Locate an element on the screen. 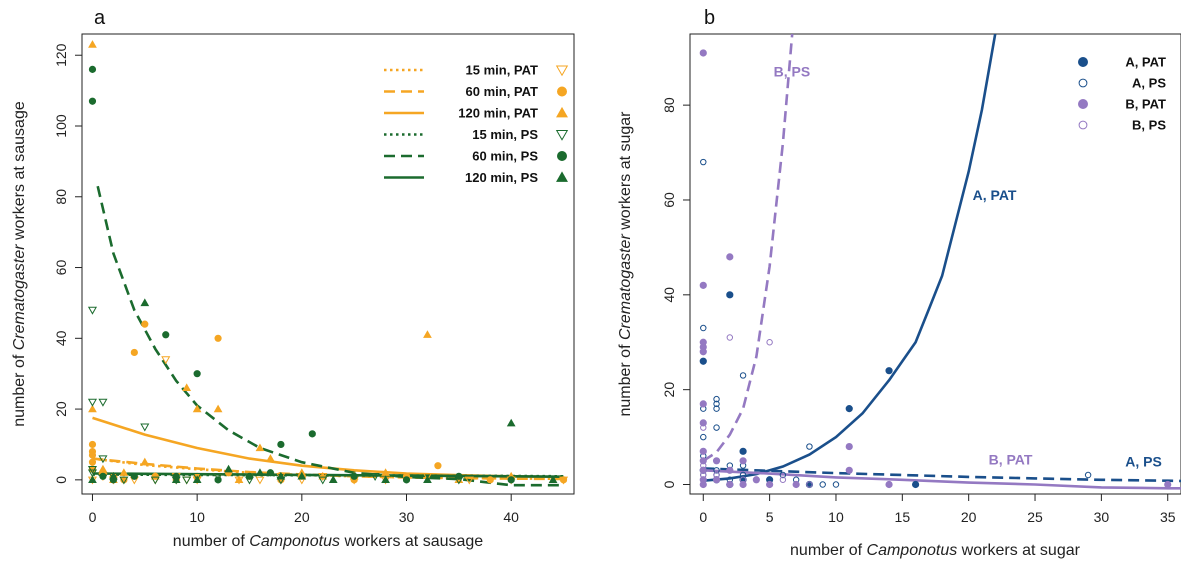 The image size is (1181, 561). panel-b-legend: A, PAT A, PS B, PAT B, PS is located at coordinates (1122, 94).